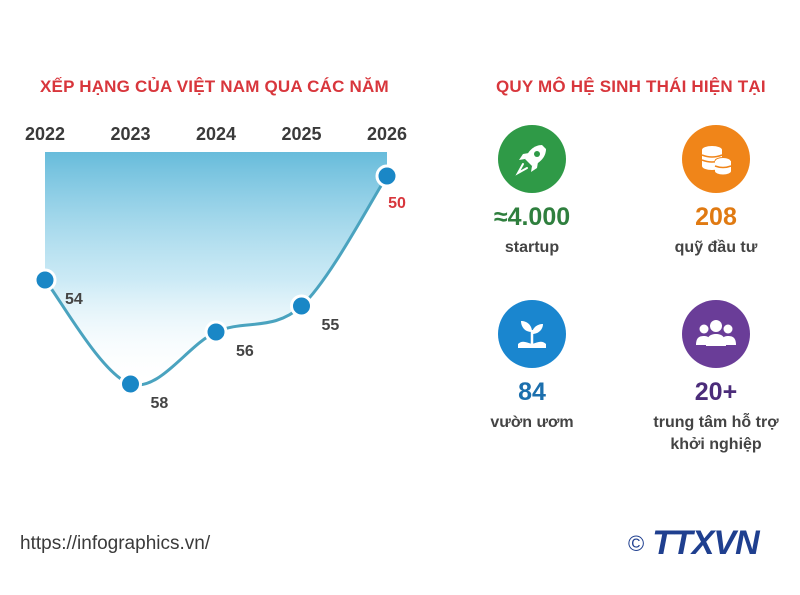  I want to click on ecosystem-title: QUY MÔ HỆ SINH THÁI HIỆN TẠI, so click(631, 86).